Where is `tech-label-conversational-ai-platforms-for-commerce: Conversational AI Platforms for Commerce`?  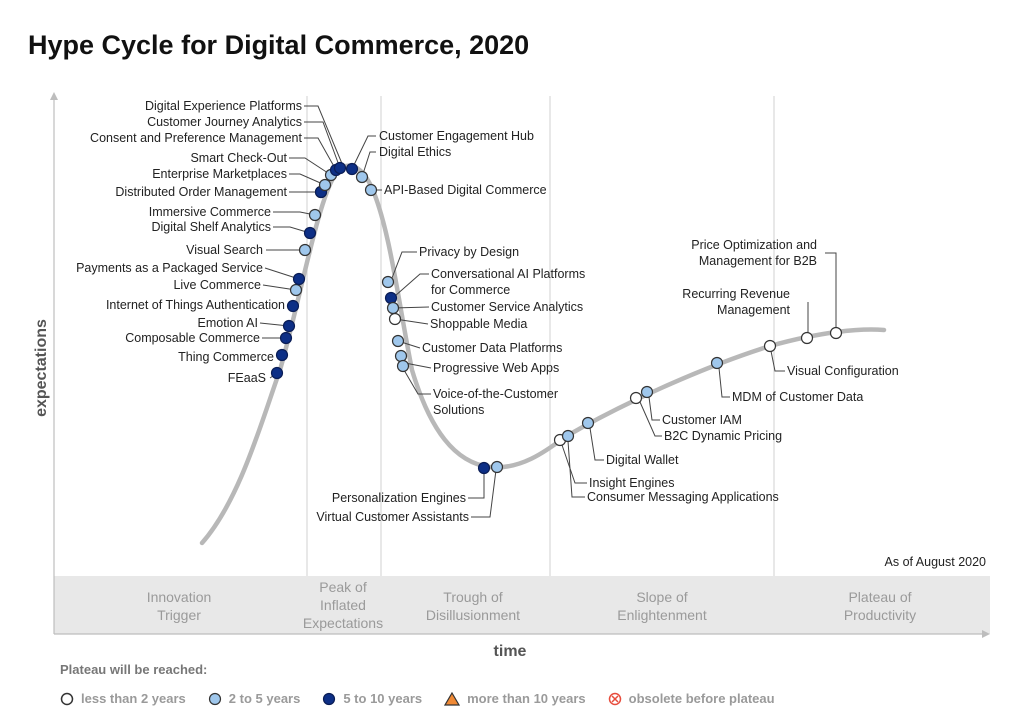 tech-label-conversational-ai-platforms-for-commerce: Conversational AI Platforms for Commerce is located at coordinates (508, 282).